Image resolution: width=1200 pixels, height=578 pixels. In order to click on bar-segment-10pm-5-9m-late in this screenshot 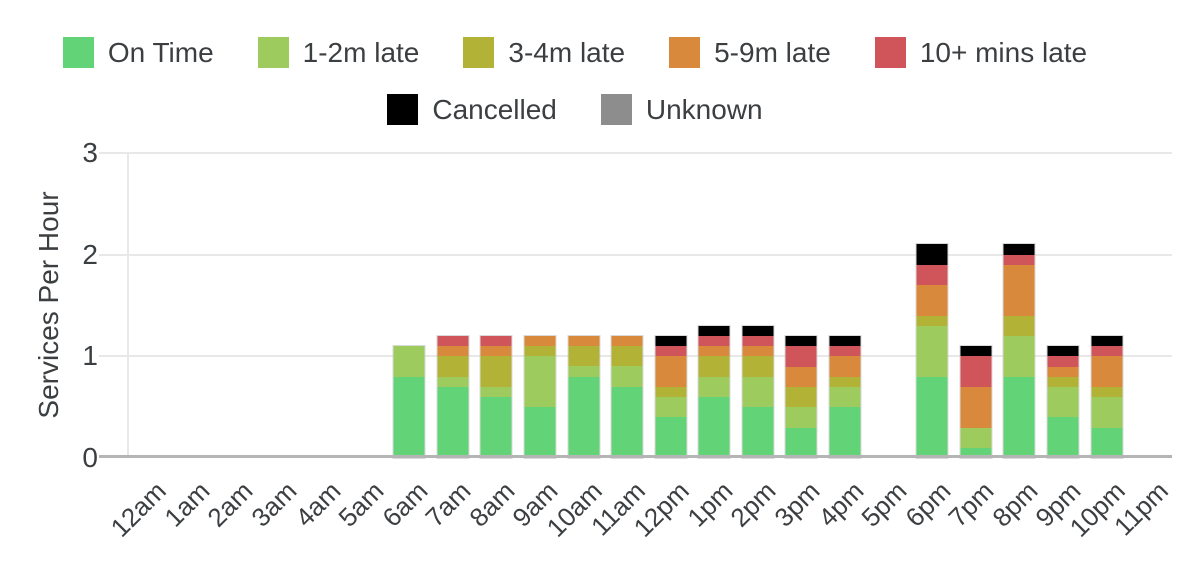, I will do `click(1106, 371)`.